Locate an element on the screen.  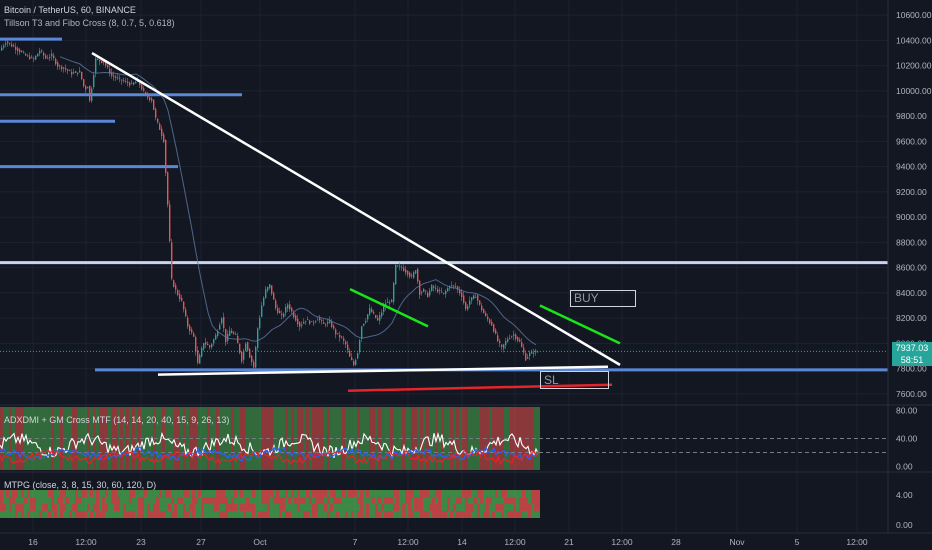
time-tick-label: Oct is located at coordinates (260, 542).